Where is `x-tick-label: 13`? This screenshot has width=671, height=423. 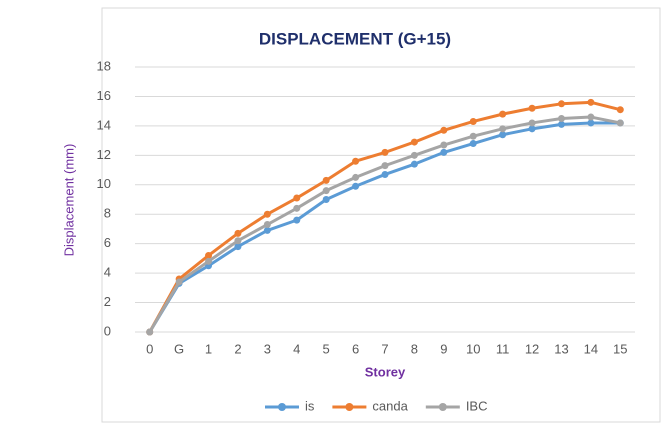
x-tick-label: 13 is located at coordinates (561, 348).